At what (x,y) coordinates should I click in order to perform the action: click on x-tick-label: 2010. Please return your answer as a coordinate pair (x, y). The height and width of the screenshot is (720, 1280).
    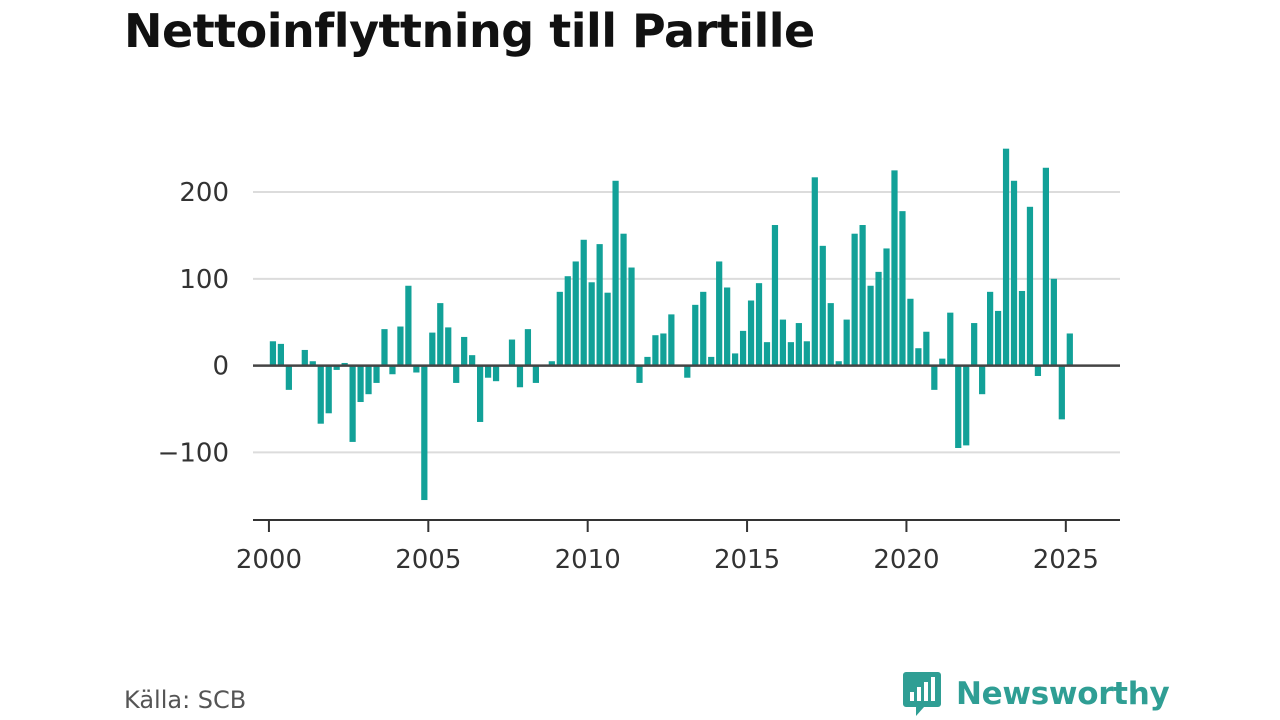
    Looking at the image, I should click on (588, 560).